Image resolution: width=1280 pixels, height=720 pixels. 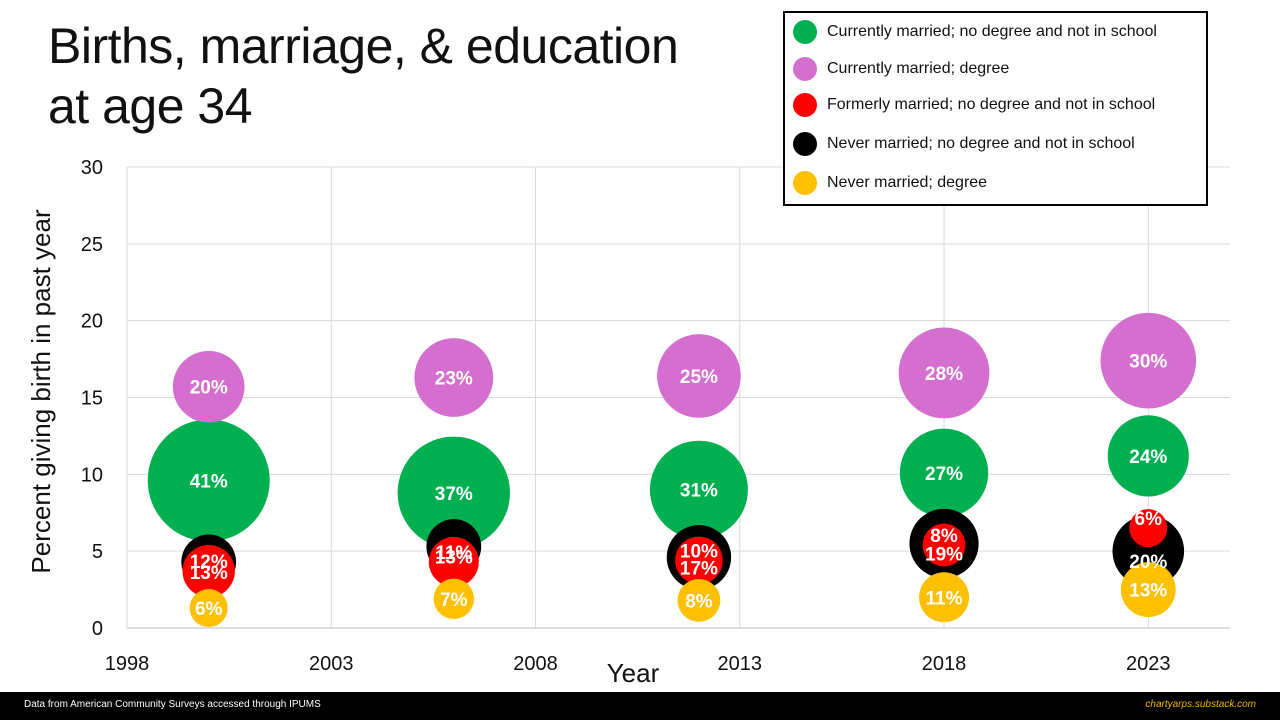 I want to click on site-credit: chartyarps.substack.com, so click(x=1200, y=704).